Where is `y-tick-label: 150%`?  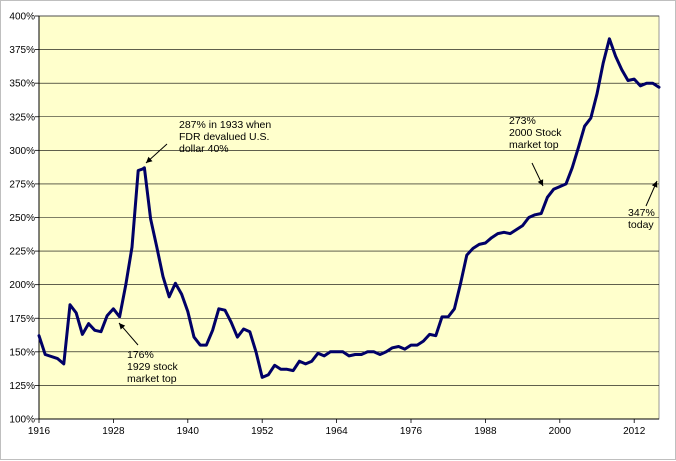 y-tick-label: 150% is located at coordinates (22, 352).